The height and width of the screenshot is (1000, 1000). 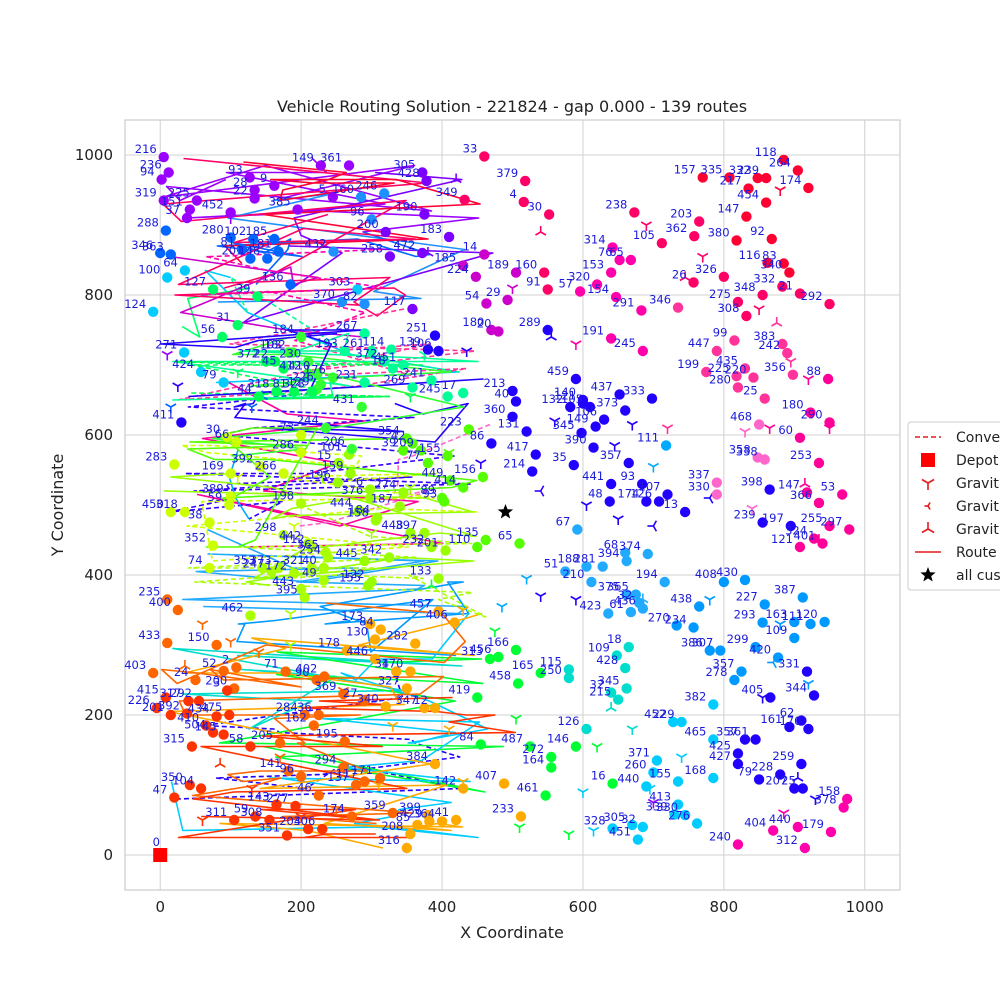 What do you see at coordinates (352, 490) in the screenshot?
I see `customer-node-label: 376` at bounding box center [352, 490].